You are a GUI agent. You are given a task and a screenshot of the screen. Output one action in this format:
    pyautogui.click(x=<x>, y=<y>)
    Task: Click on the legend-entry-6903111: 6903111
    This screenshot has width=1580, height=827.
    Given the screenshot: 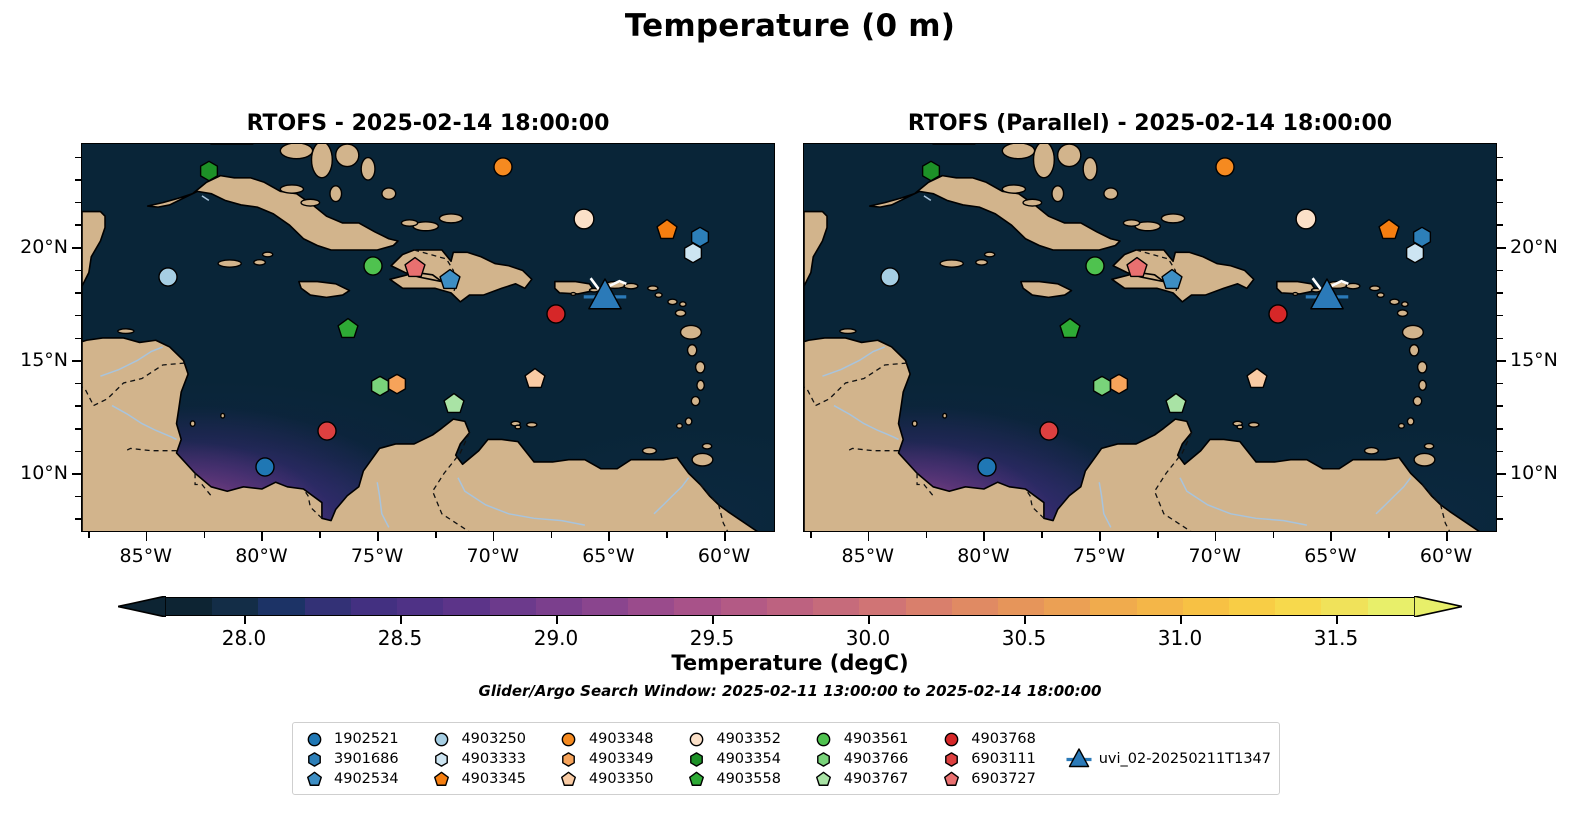 What is the action you would take?
    pyautogui.click(x=1001, y=759)
    